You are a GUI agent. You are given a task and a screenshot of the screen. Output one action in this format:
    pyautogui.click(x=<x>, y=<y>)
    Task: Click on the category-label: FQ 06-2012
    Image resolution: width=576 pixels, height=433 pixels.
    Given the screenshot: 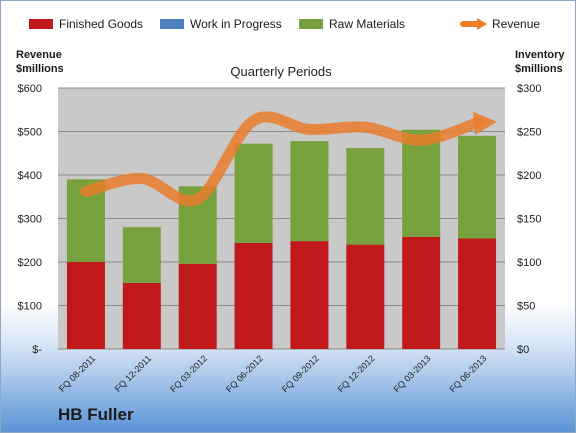 What is the action you would take?
    pyautogui.click(x=244, y=373)
    